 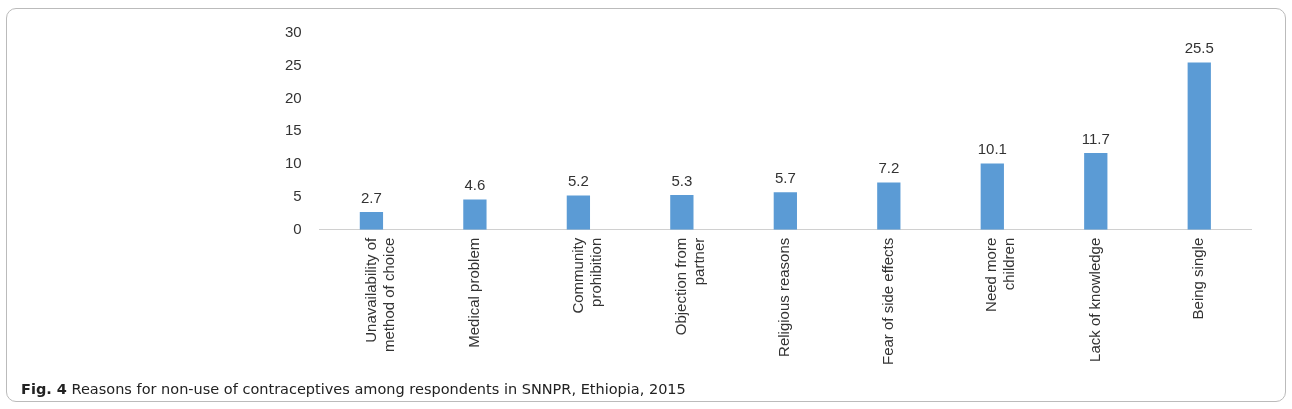 What do you see at coordinates (784, 297) in the screenshot?
I see `x-tick-label: Religious reasons` at bounding box center [784, 297].